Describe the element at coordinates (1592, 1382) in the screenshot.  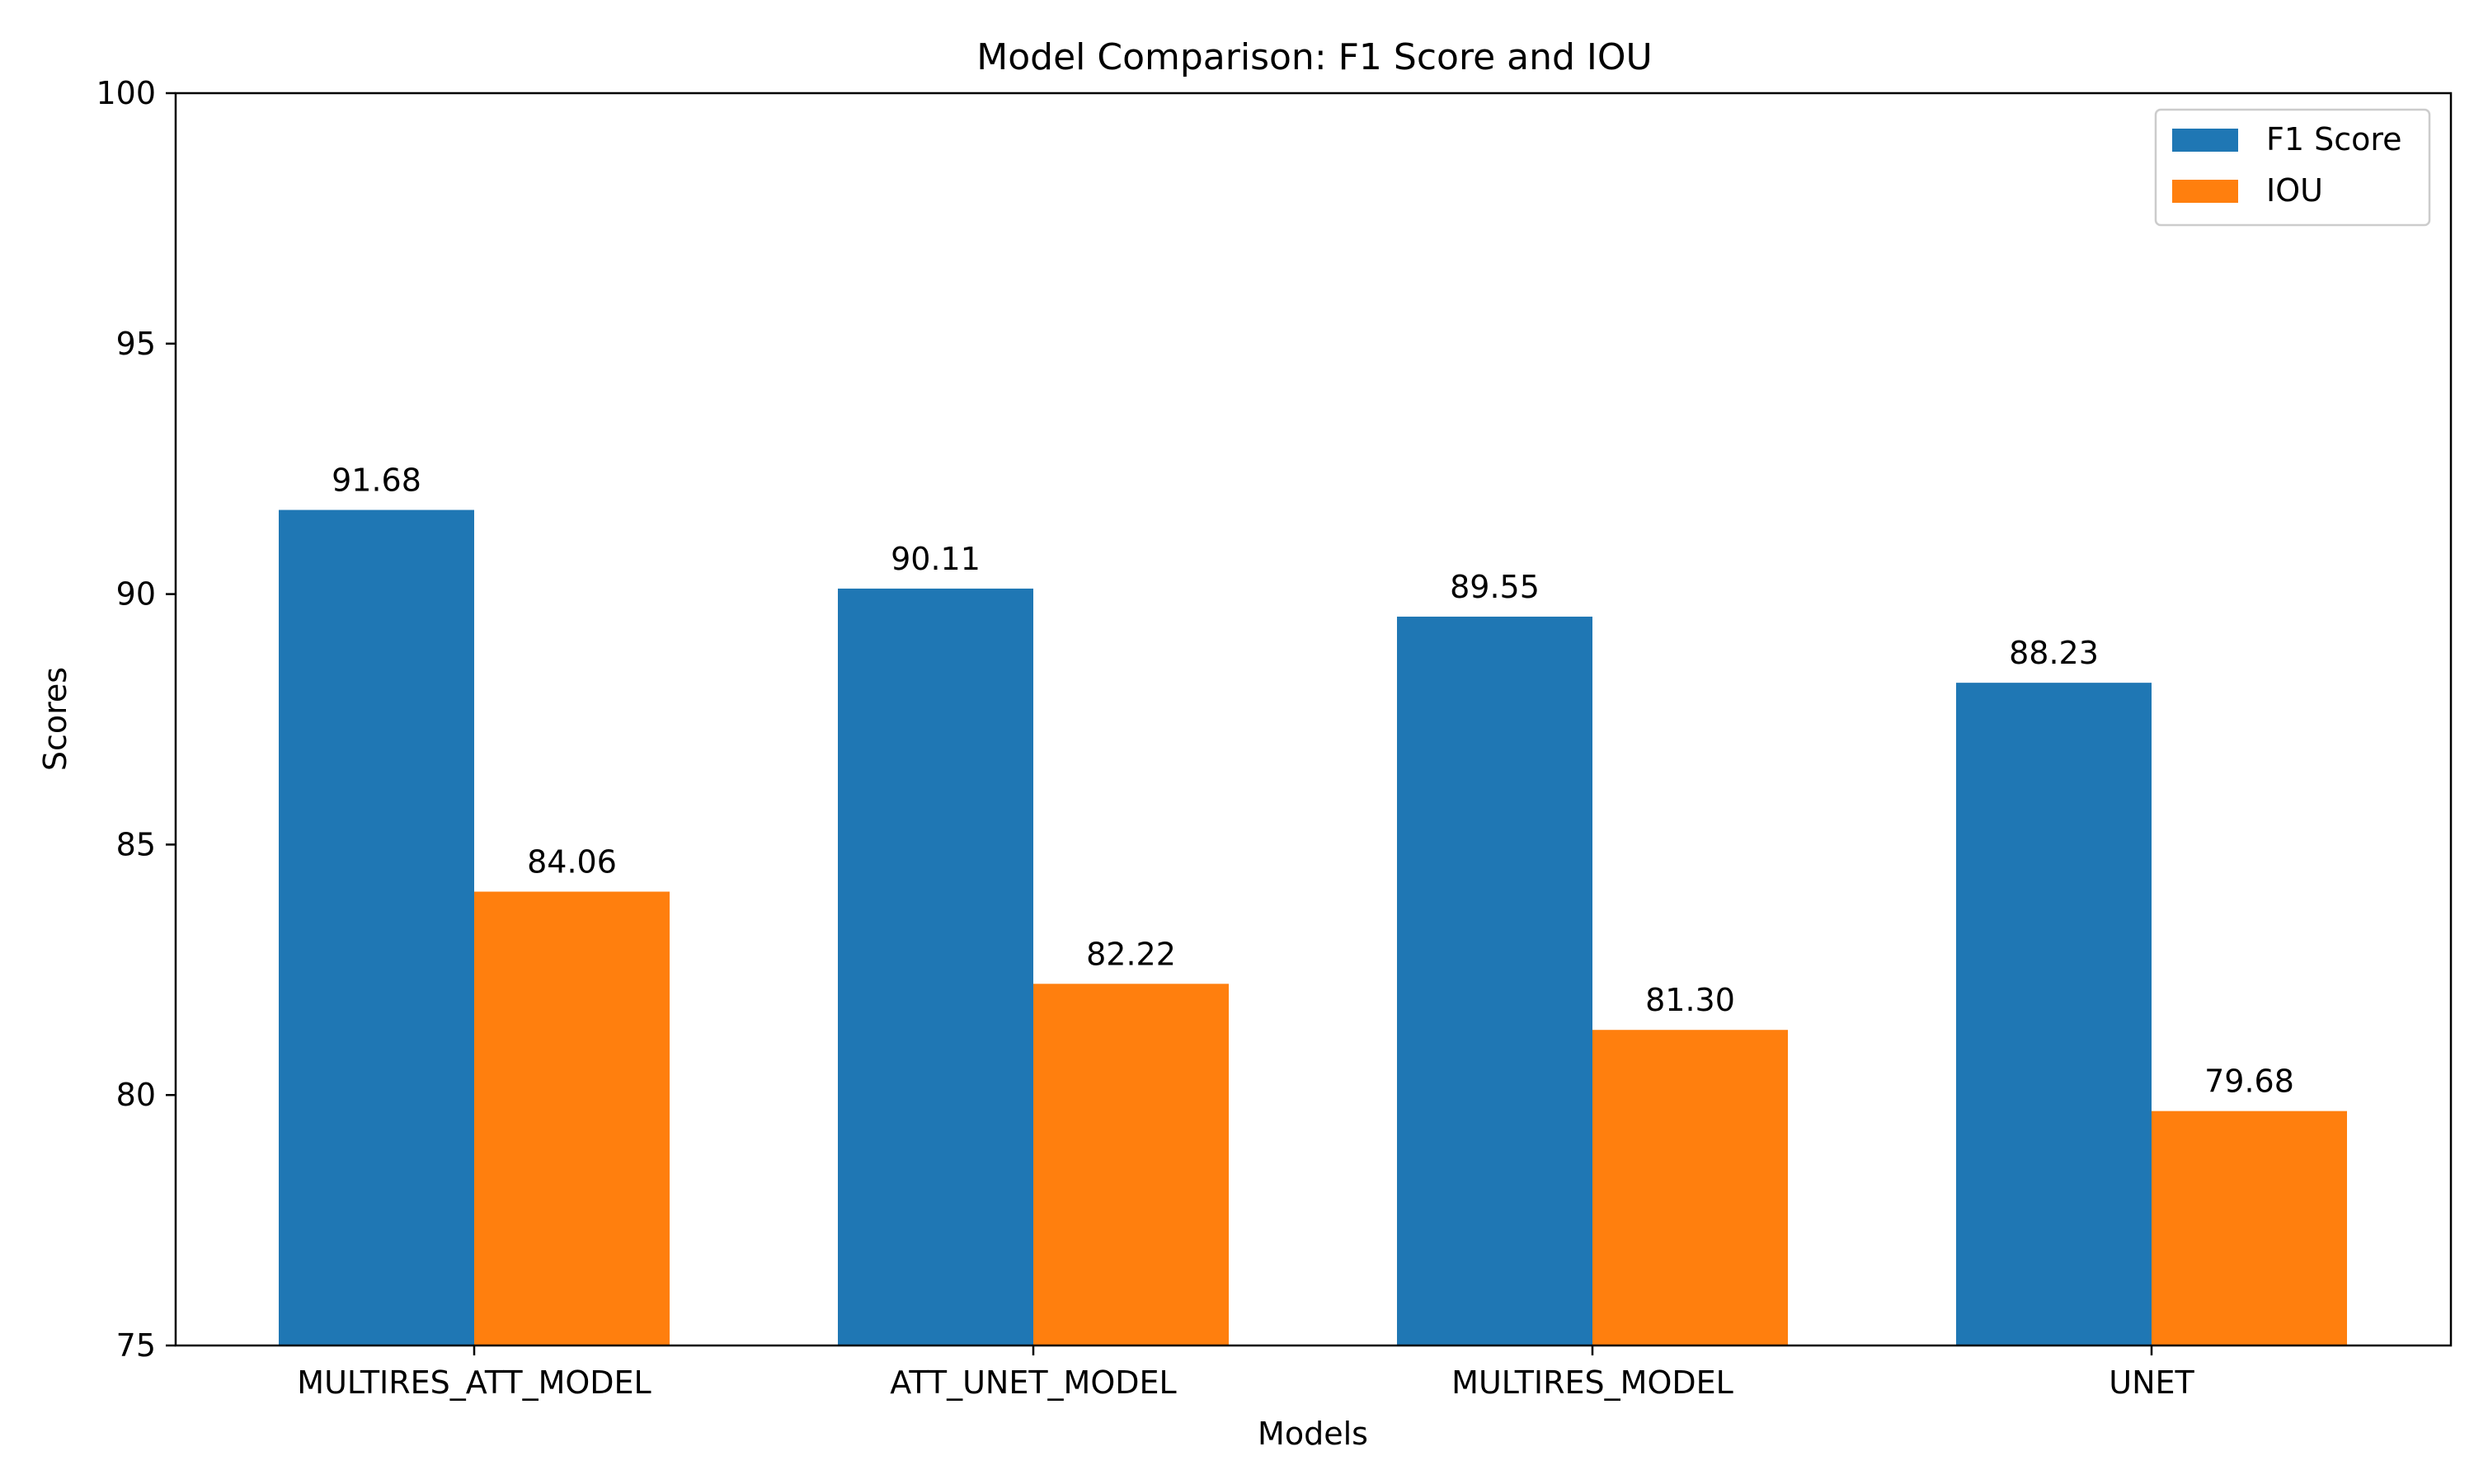
I see `x-tick-label-multires-model: MULTIRES_MODEL` at that location.